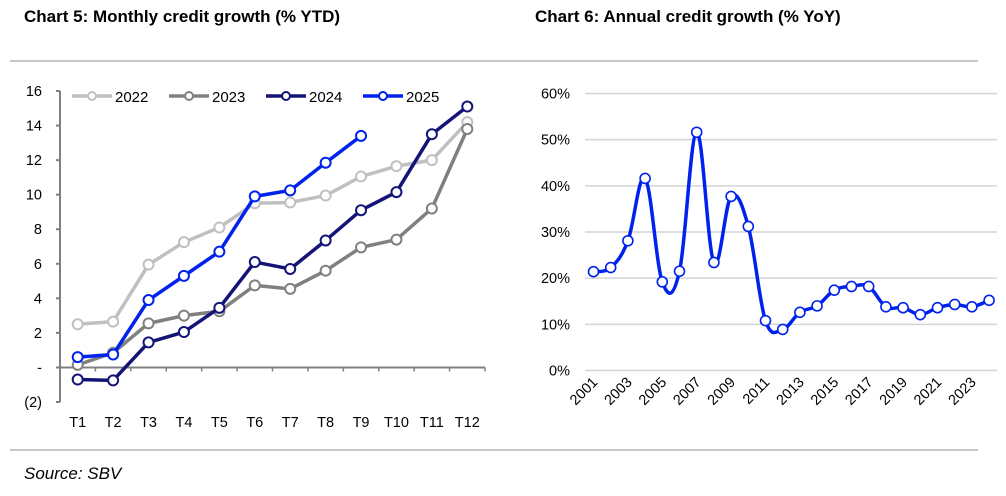 The height and width of the screenshot is (496, 1006). What do you see at coordinates (38, 265) in the screenshot?
I see `chart5-y-tick-label: 6` at bounding box center [38, 265].